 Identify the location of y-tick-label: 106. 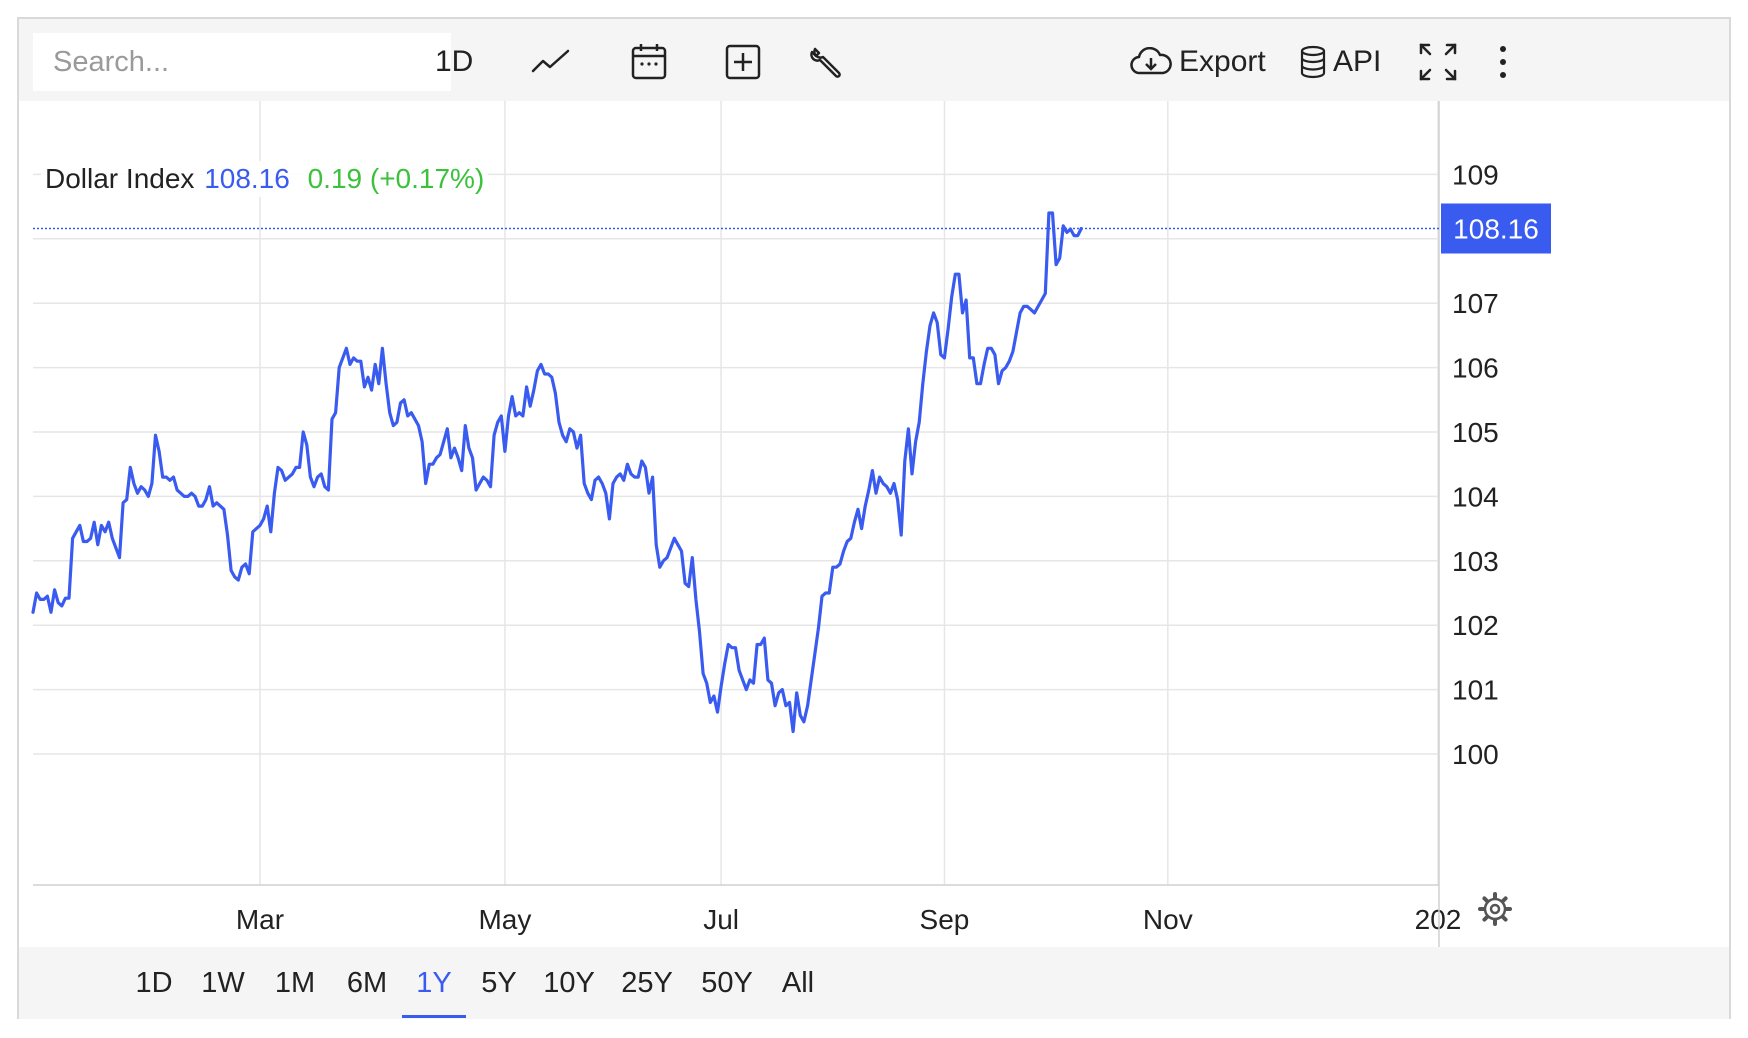
(1475, 368).